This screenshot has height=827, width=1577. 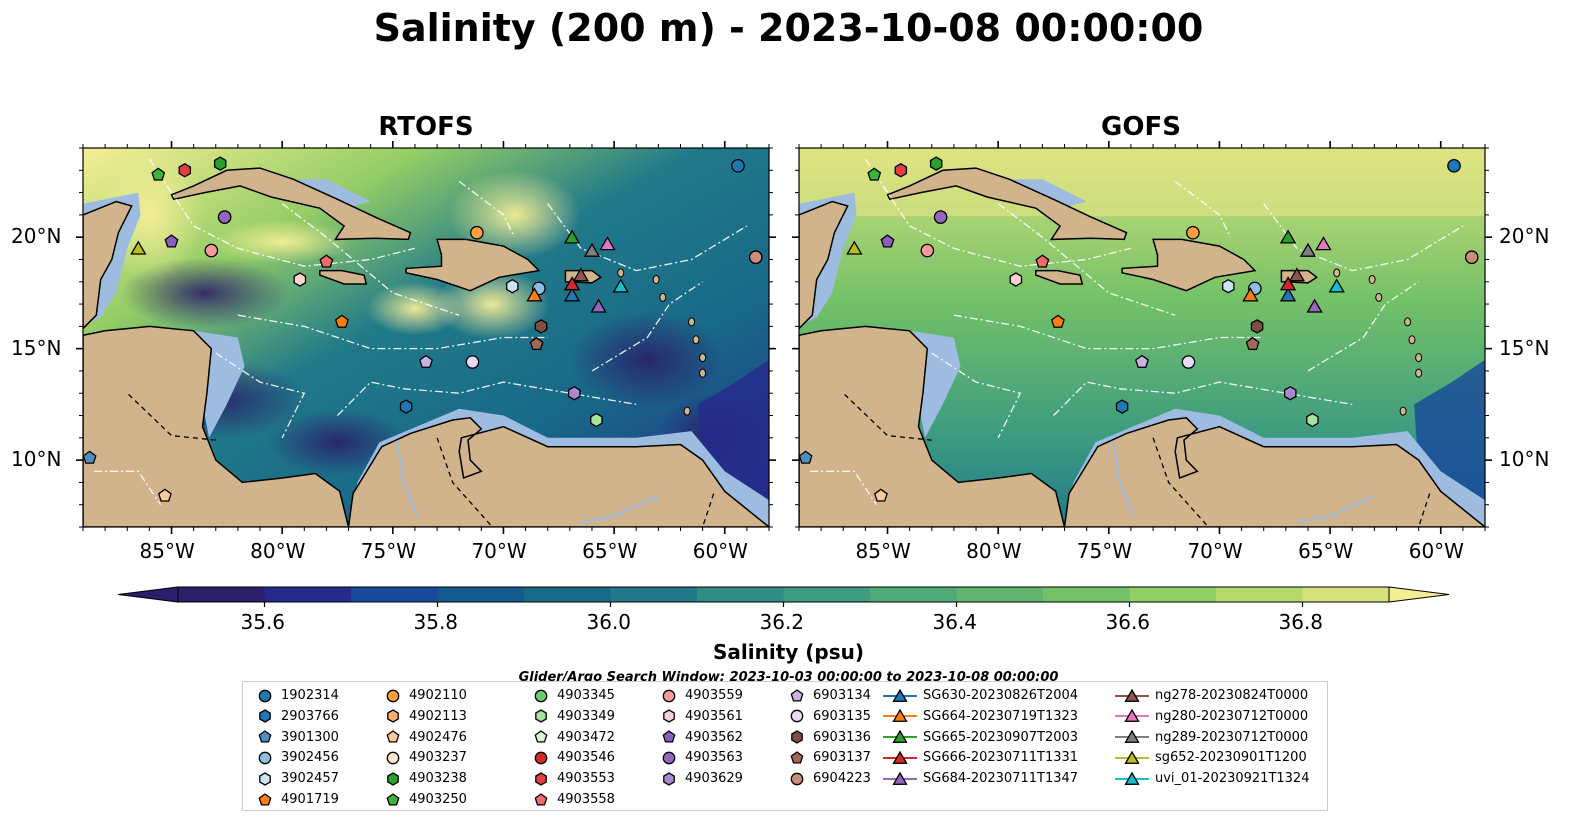 What do you see at coordinates (1215, 551) in the screenshot?
I see `lon-tick-label: 70°W` at bounding box center [1215, 551].